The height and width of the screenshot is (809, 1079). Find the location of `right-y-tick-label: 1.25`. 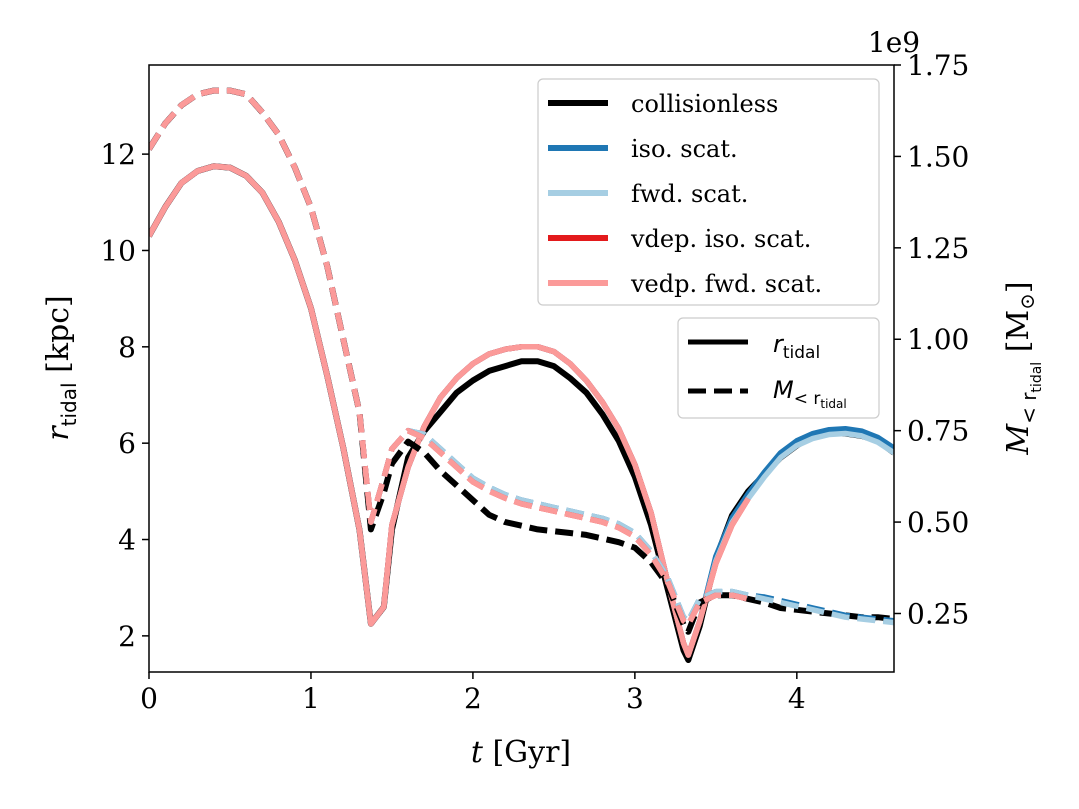

right-y-tick-label: 1.25 is located at coordinates (938, 248).